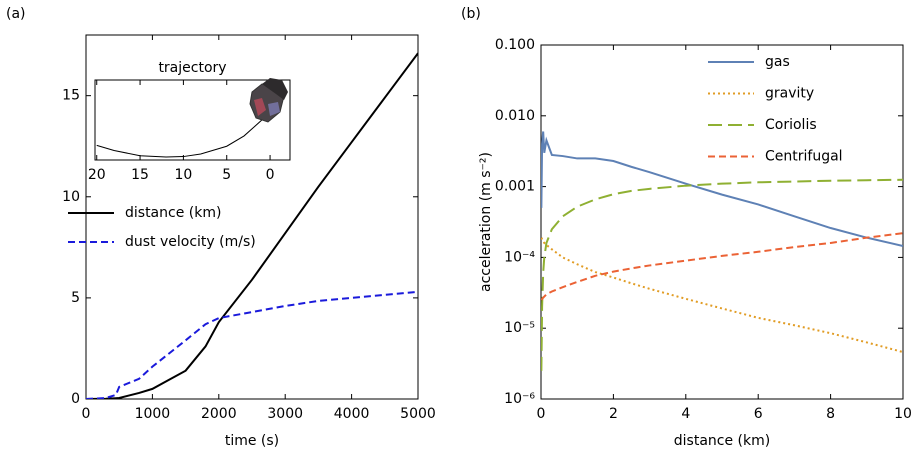 This screenshot has width=917, height=467. What do you see at coordinates (173, 213) in the screenshot?
I see `legend-label: distance (km)` at bounding box center [173, 213].